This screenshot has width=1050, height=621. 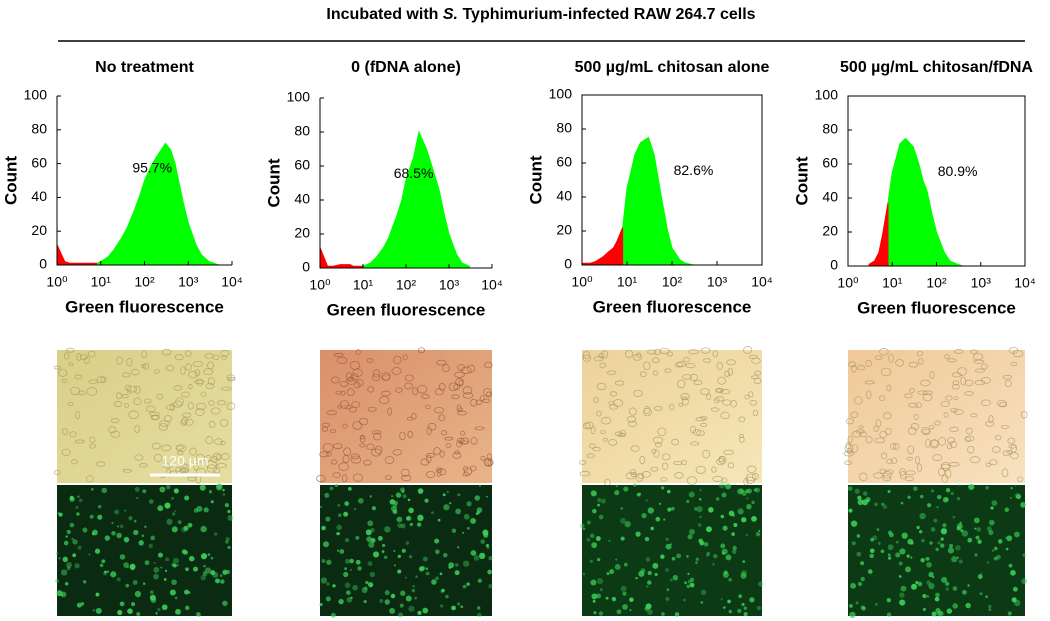 I want to click on x-axis-label: Green fluorescence, so click(x=144, y=306).